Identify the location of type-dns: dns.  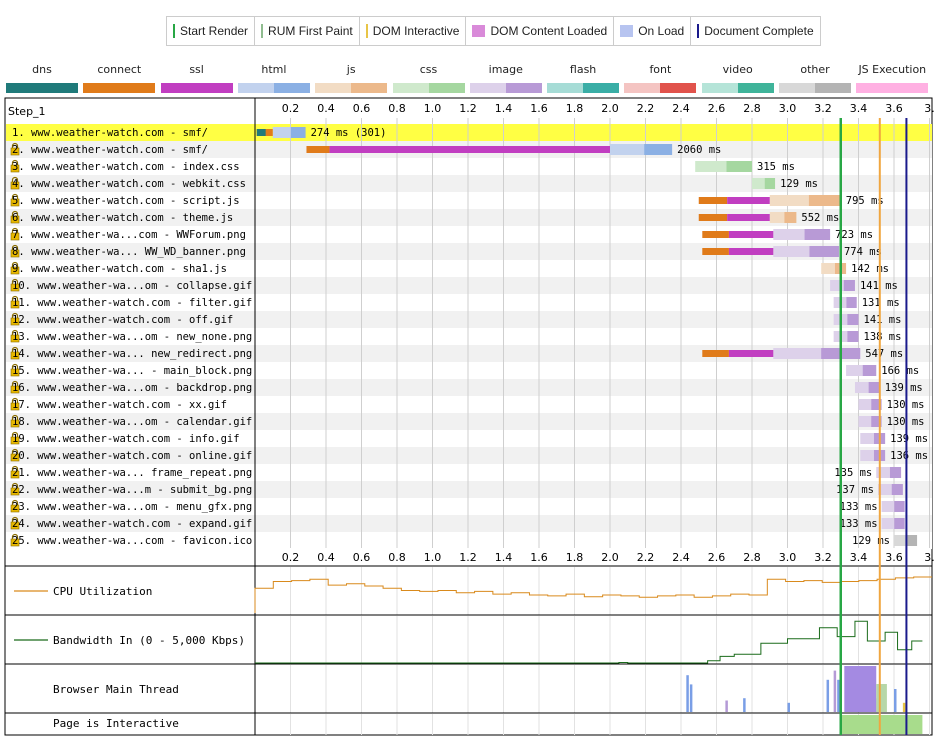
(42, 78).